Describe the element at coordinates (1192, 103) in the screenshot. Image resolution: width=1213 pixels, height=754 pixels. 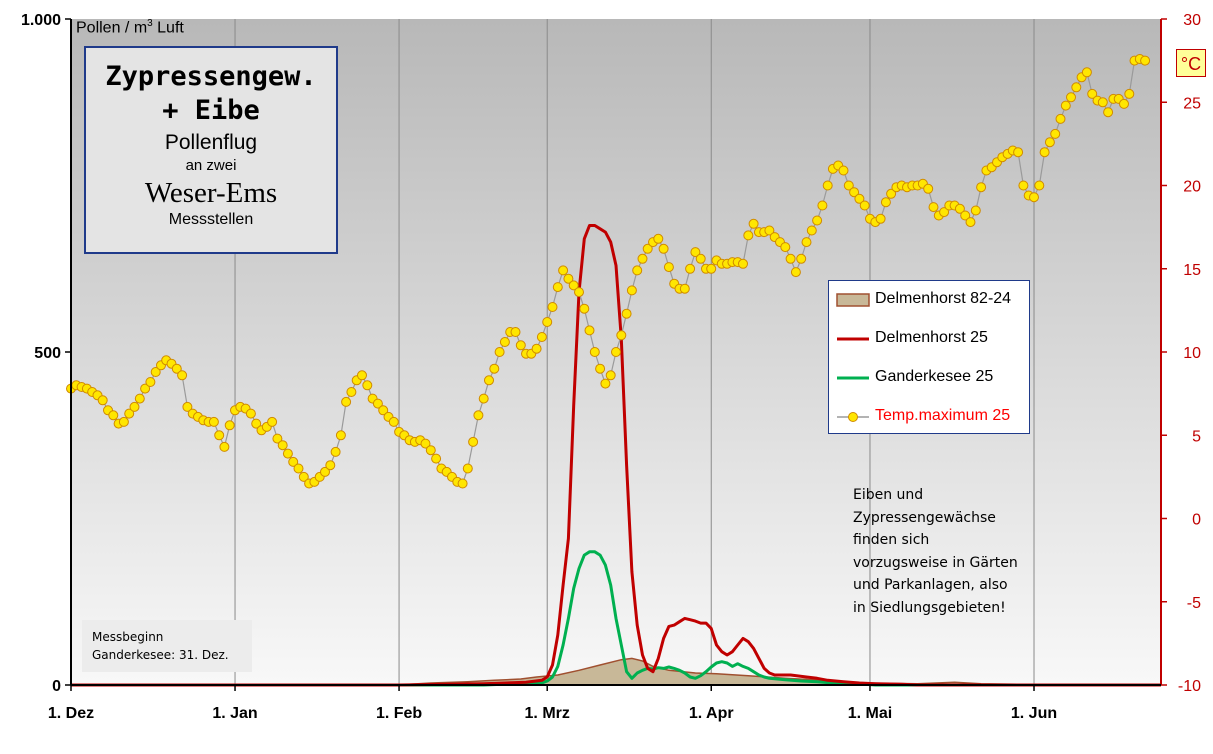
I see `right-tick-label: 25` at that location.